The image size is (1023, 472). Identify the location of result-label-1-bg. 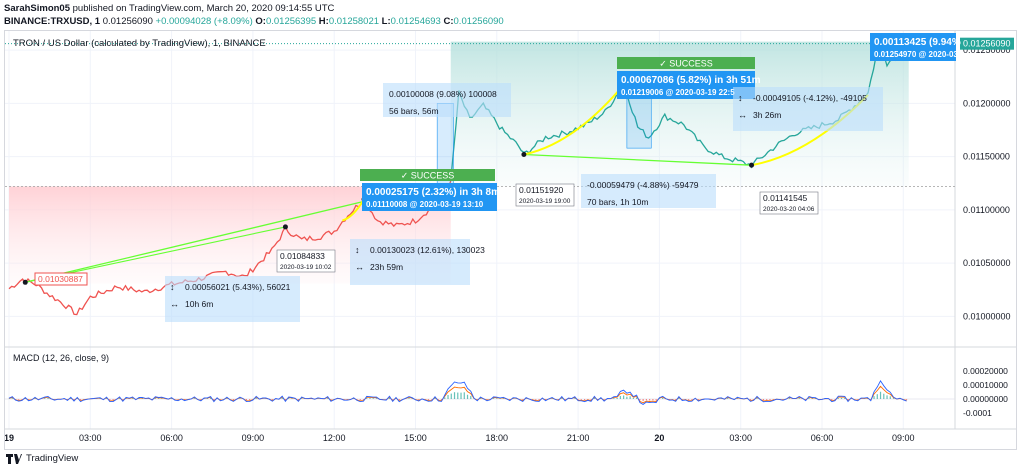
(429, 197).